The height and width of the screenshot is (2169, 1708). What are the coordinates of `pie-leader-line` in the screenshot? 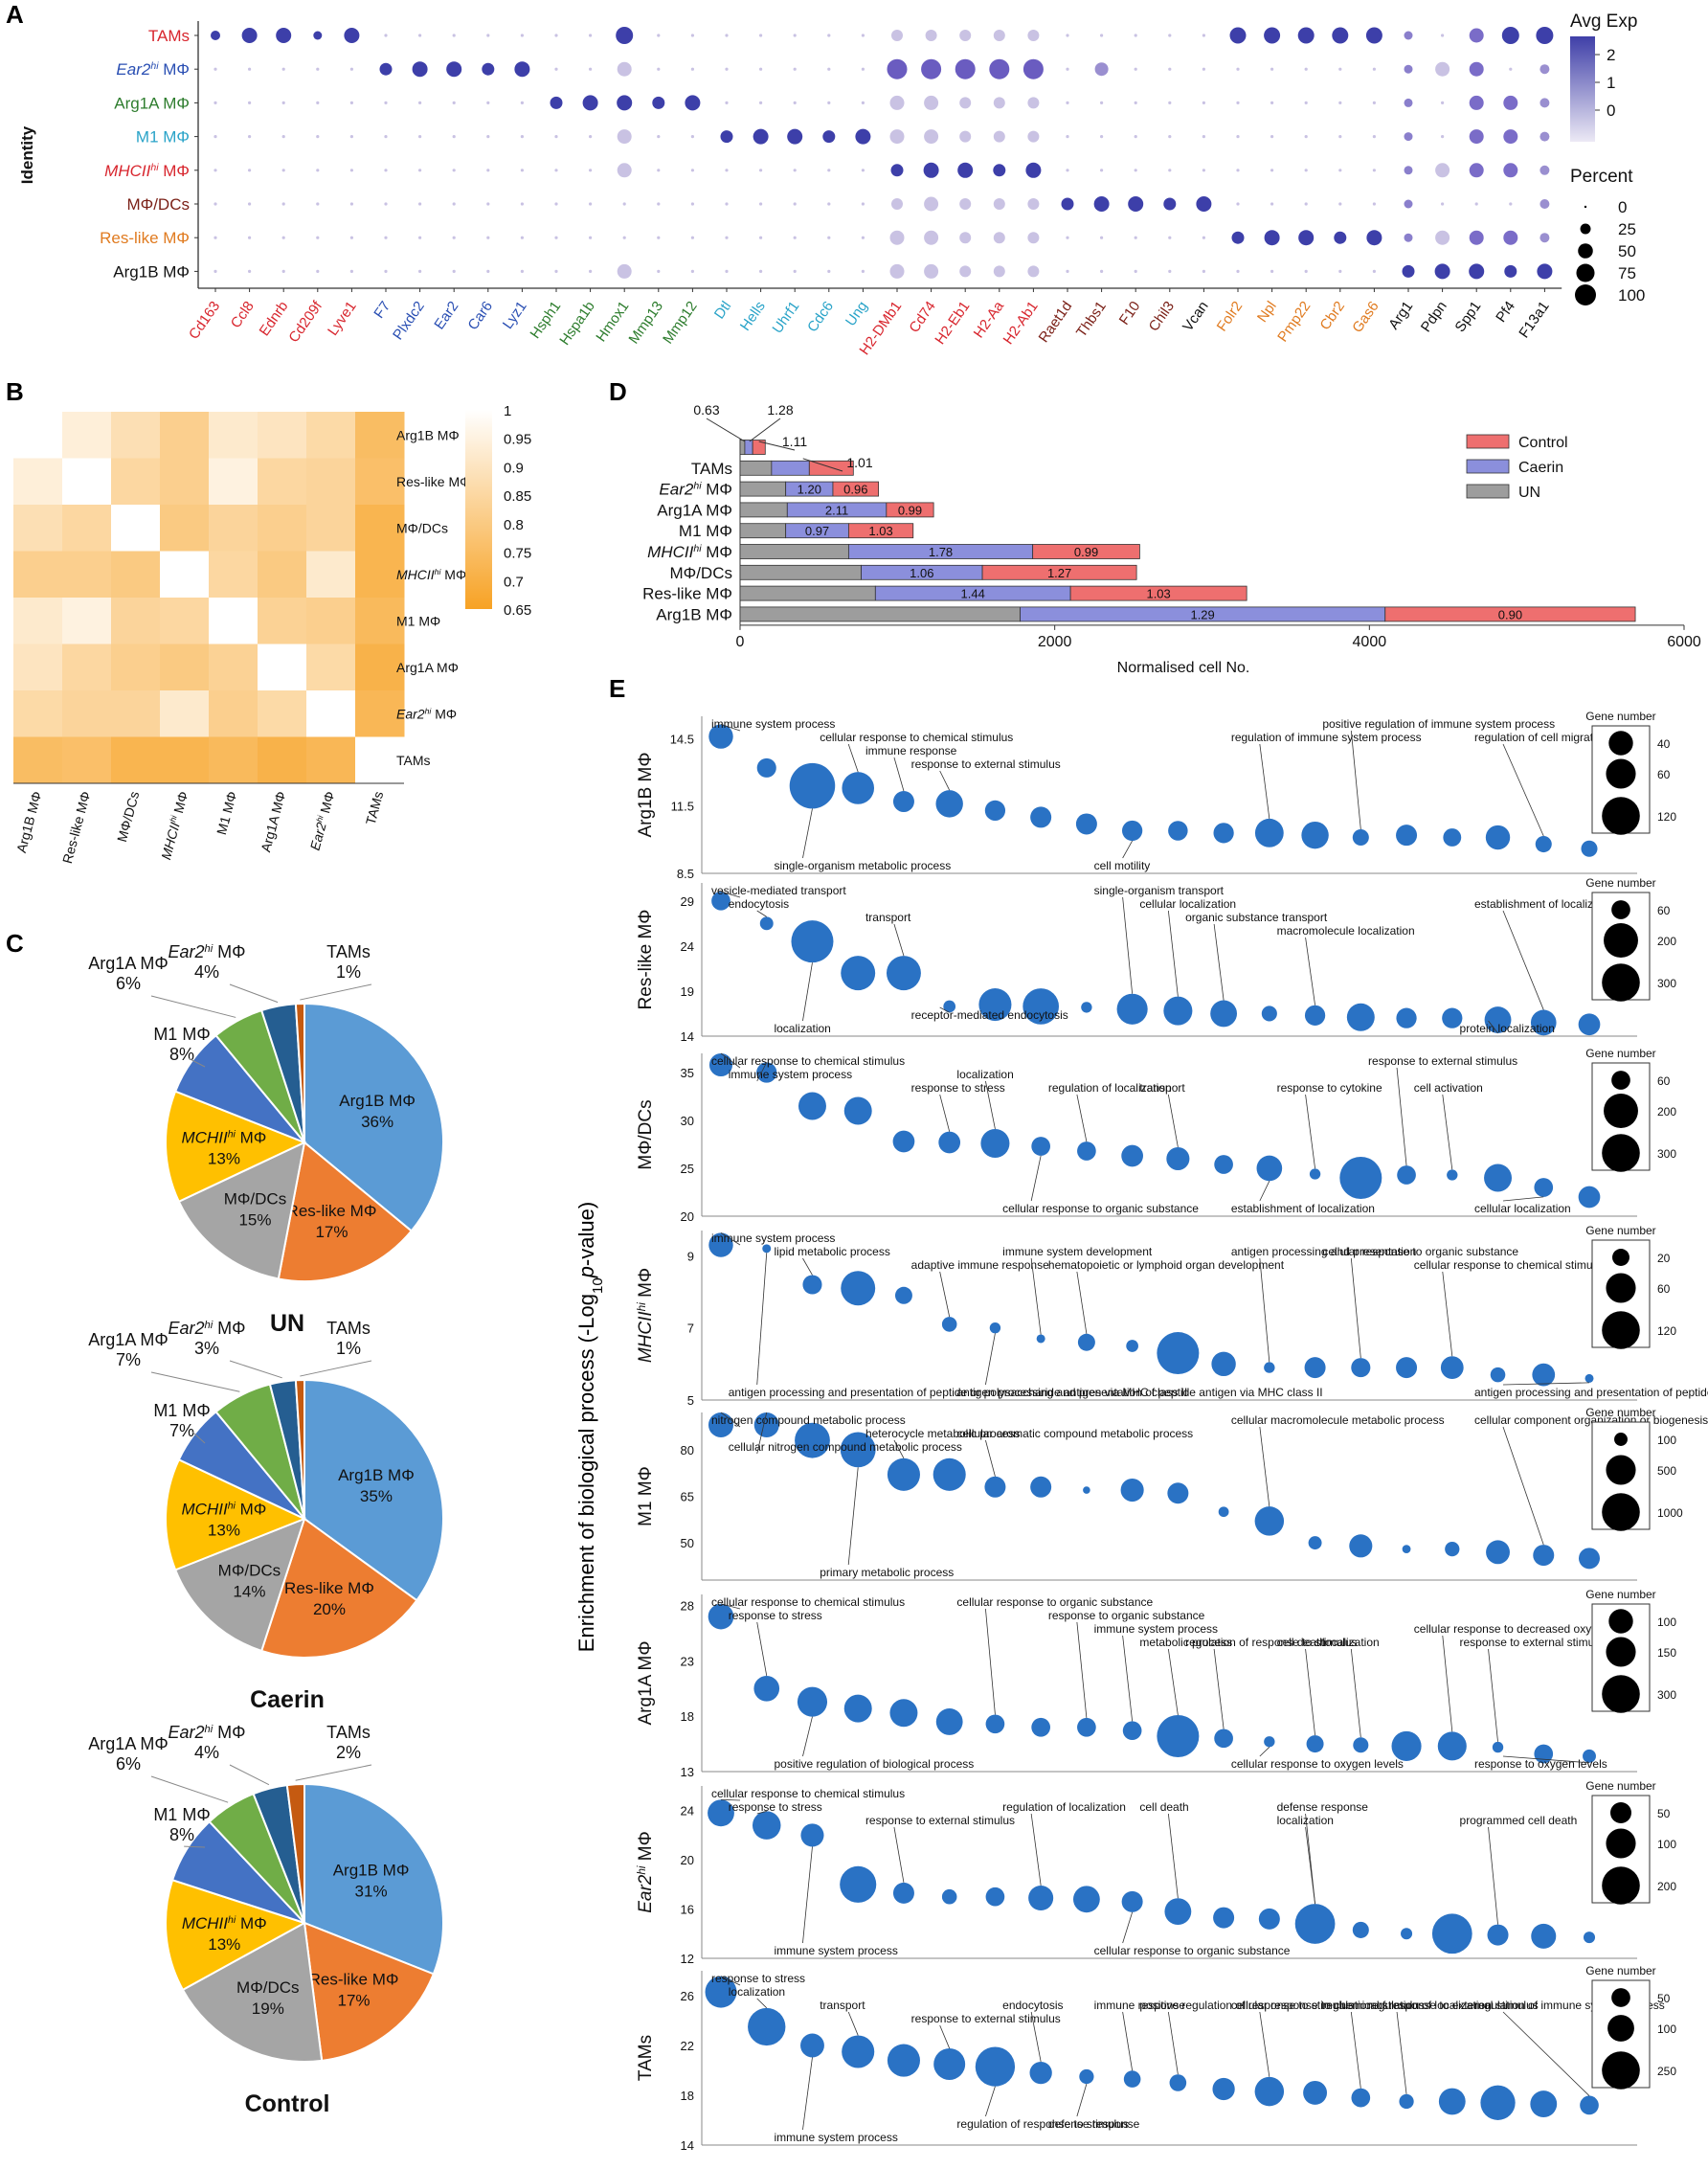 It's located at (255, 1369).